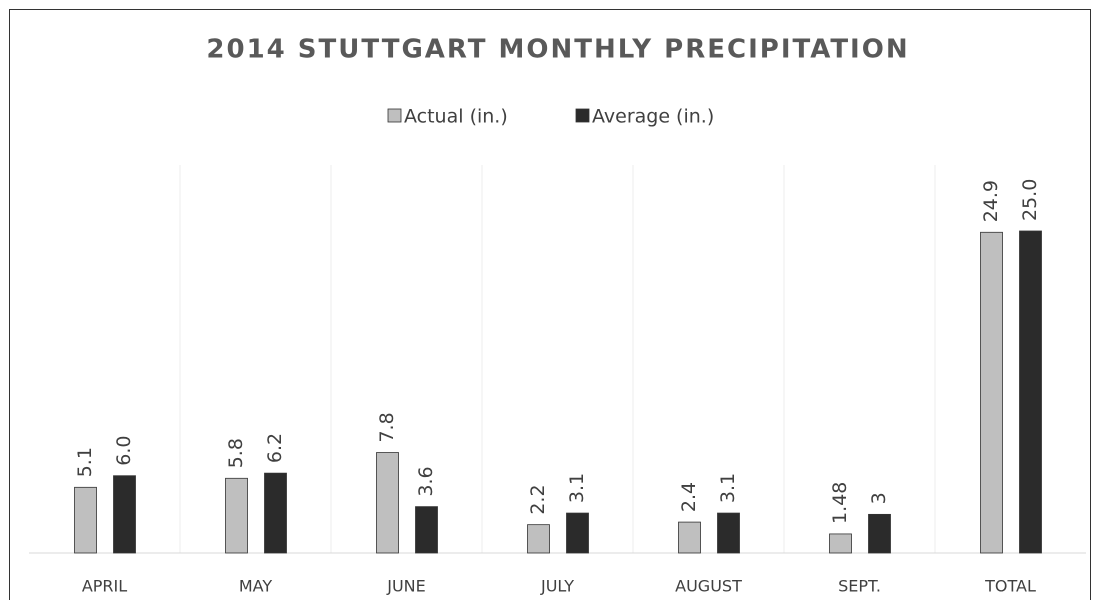 This screenshot has height=600, width=1101. I want to click on data-label: 3, so click(879, 498).